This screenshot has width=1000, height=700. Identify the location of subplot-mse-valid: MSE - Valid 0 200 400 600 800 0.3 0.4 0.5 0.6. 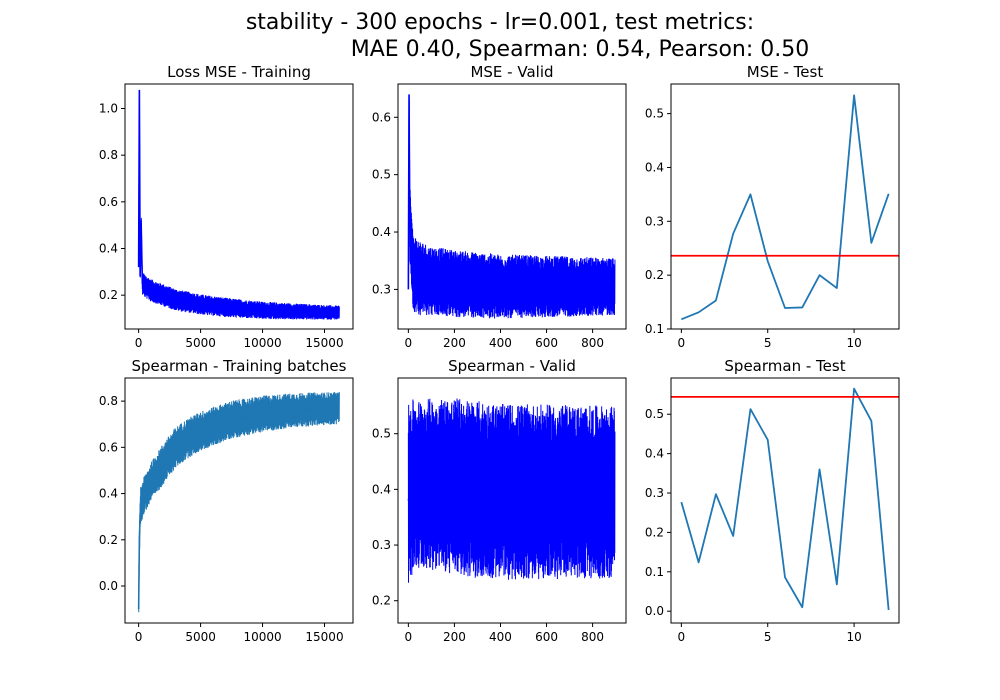
(499, 206).